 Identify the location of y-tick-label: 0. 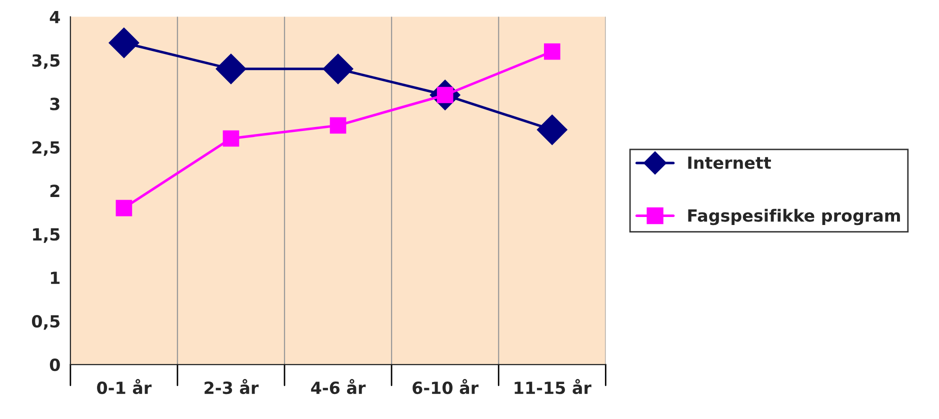
(55, 365).